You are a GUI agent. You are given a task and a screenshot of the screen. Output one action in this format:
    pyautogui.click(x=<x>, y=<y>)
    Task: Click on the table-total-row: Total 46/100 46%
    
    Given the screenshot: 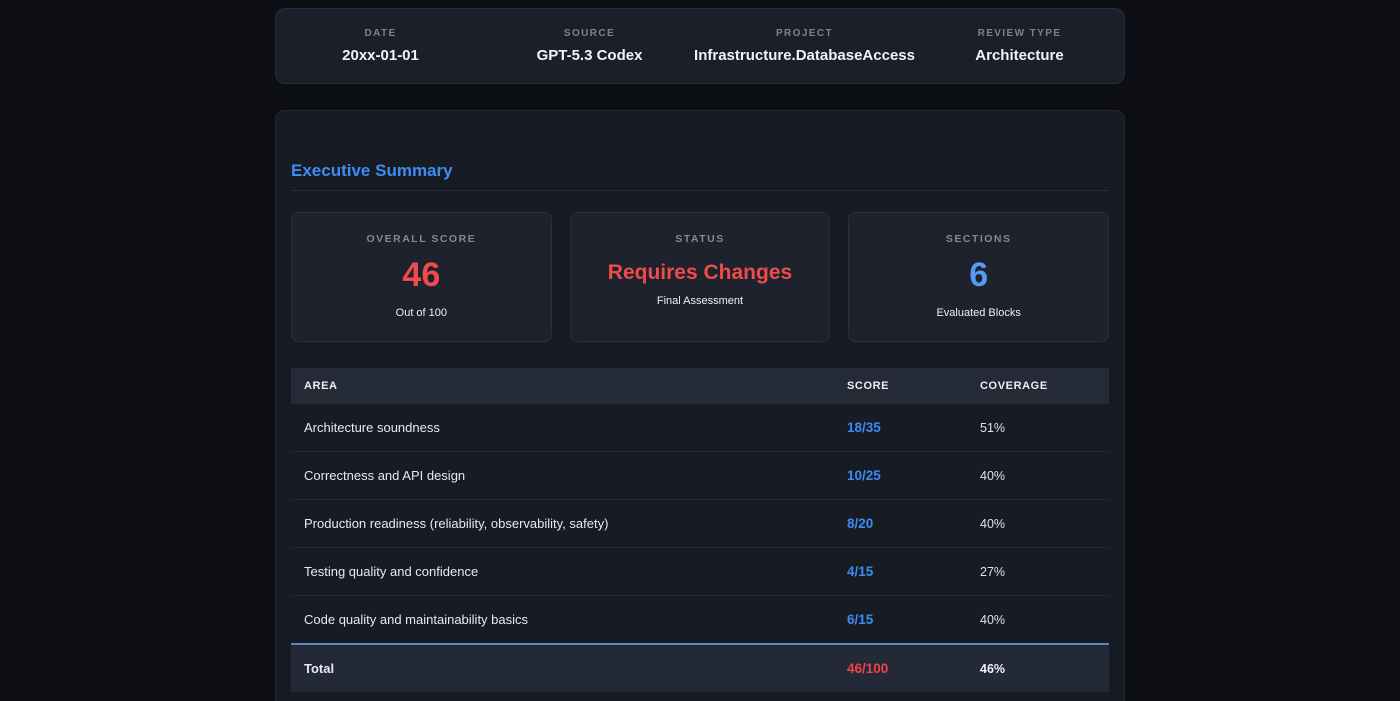 What is the action you would take?
    pyautogui.click(x=700, y=667)
    